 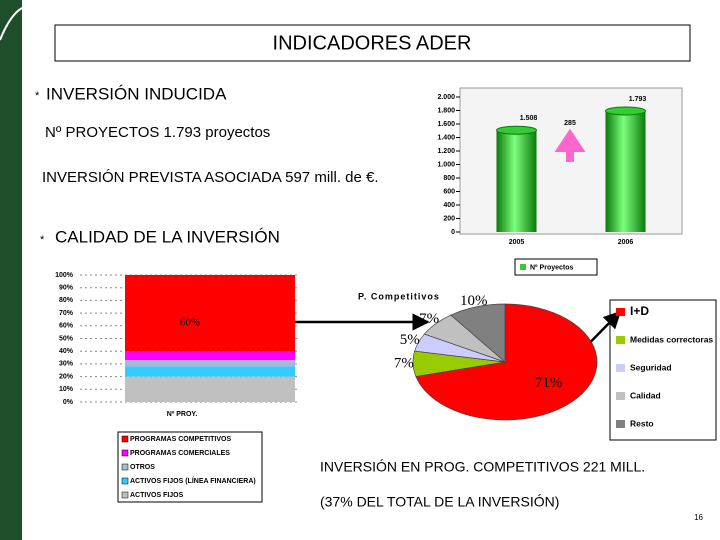 I want to click on y-tick-label: 200, so click(x=449, y=218).